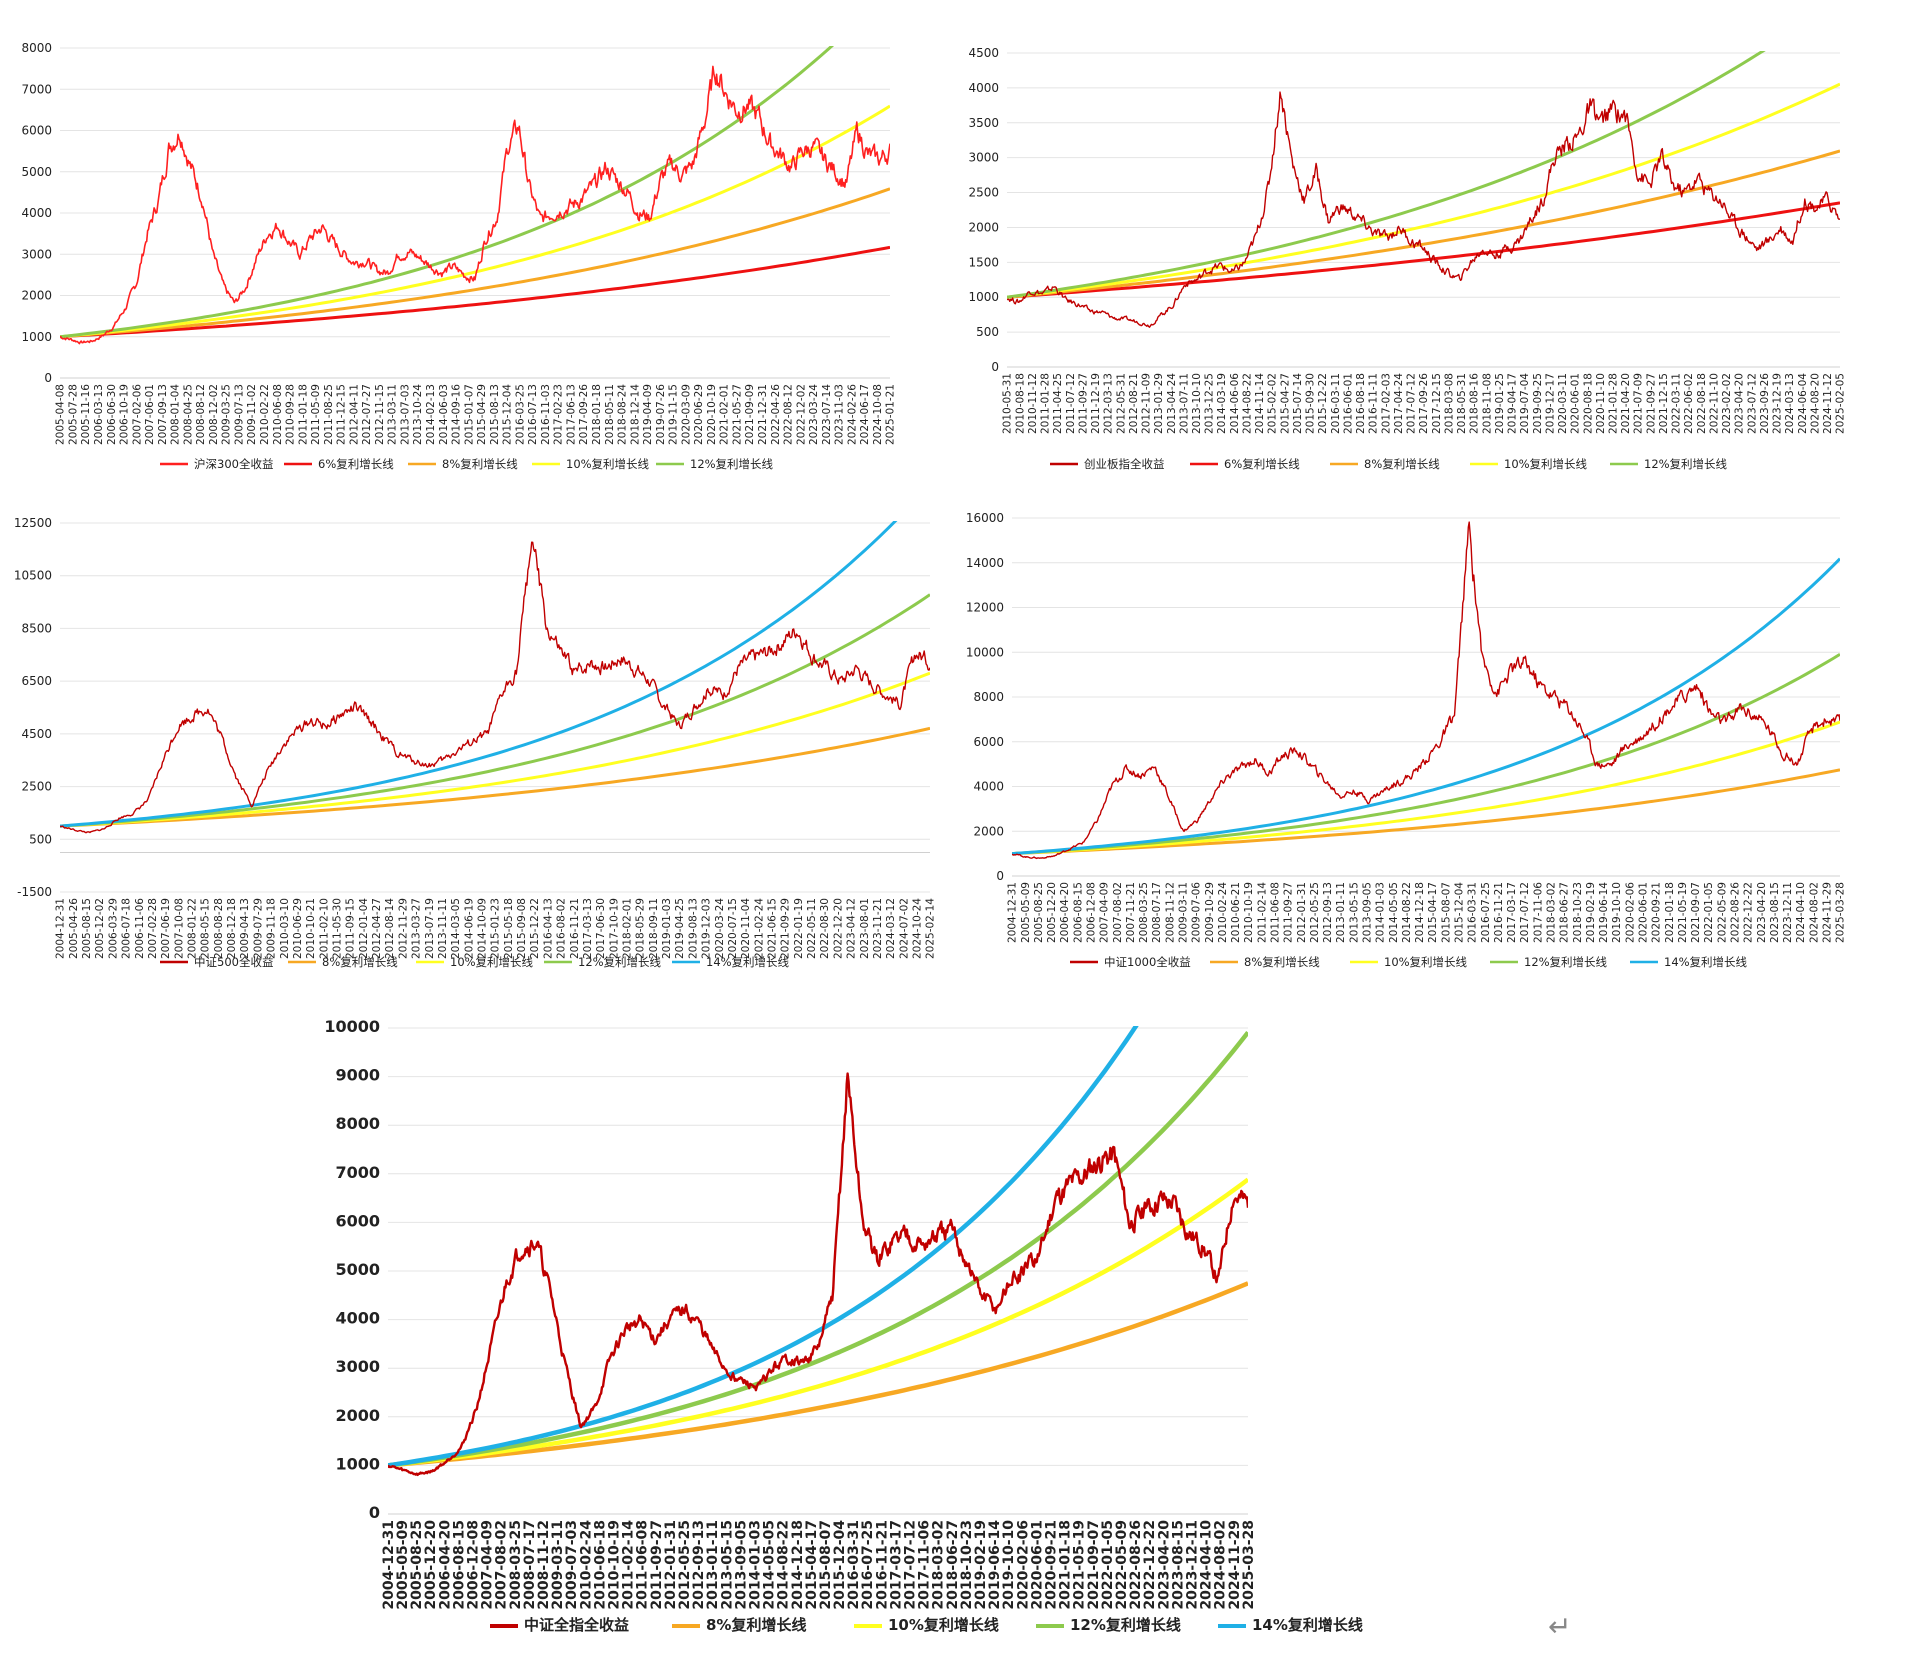 The image size is (1915, 1667). I want to click on x-tick-label: 2016-06-01, so click(1348, 403).